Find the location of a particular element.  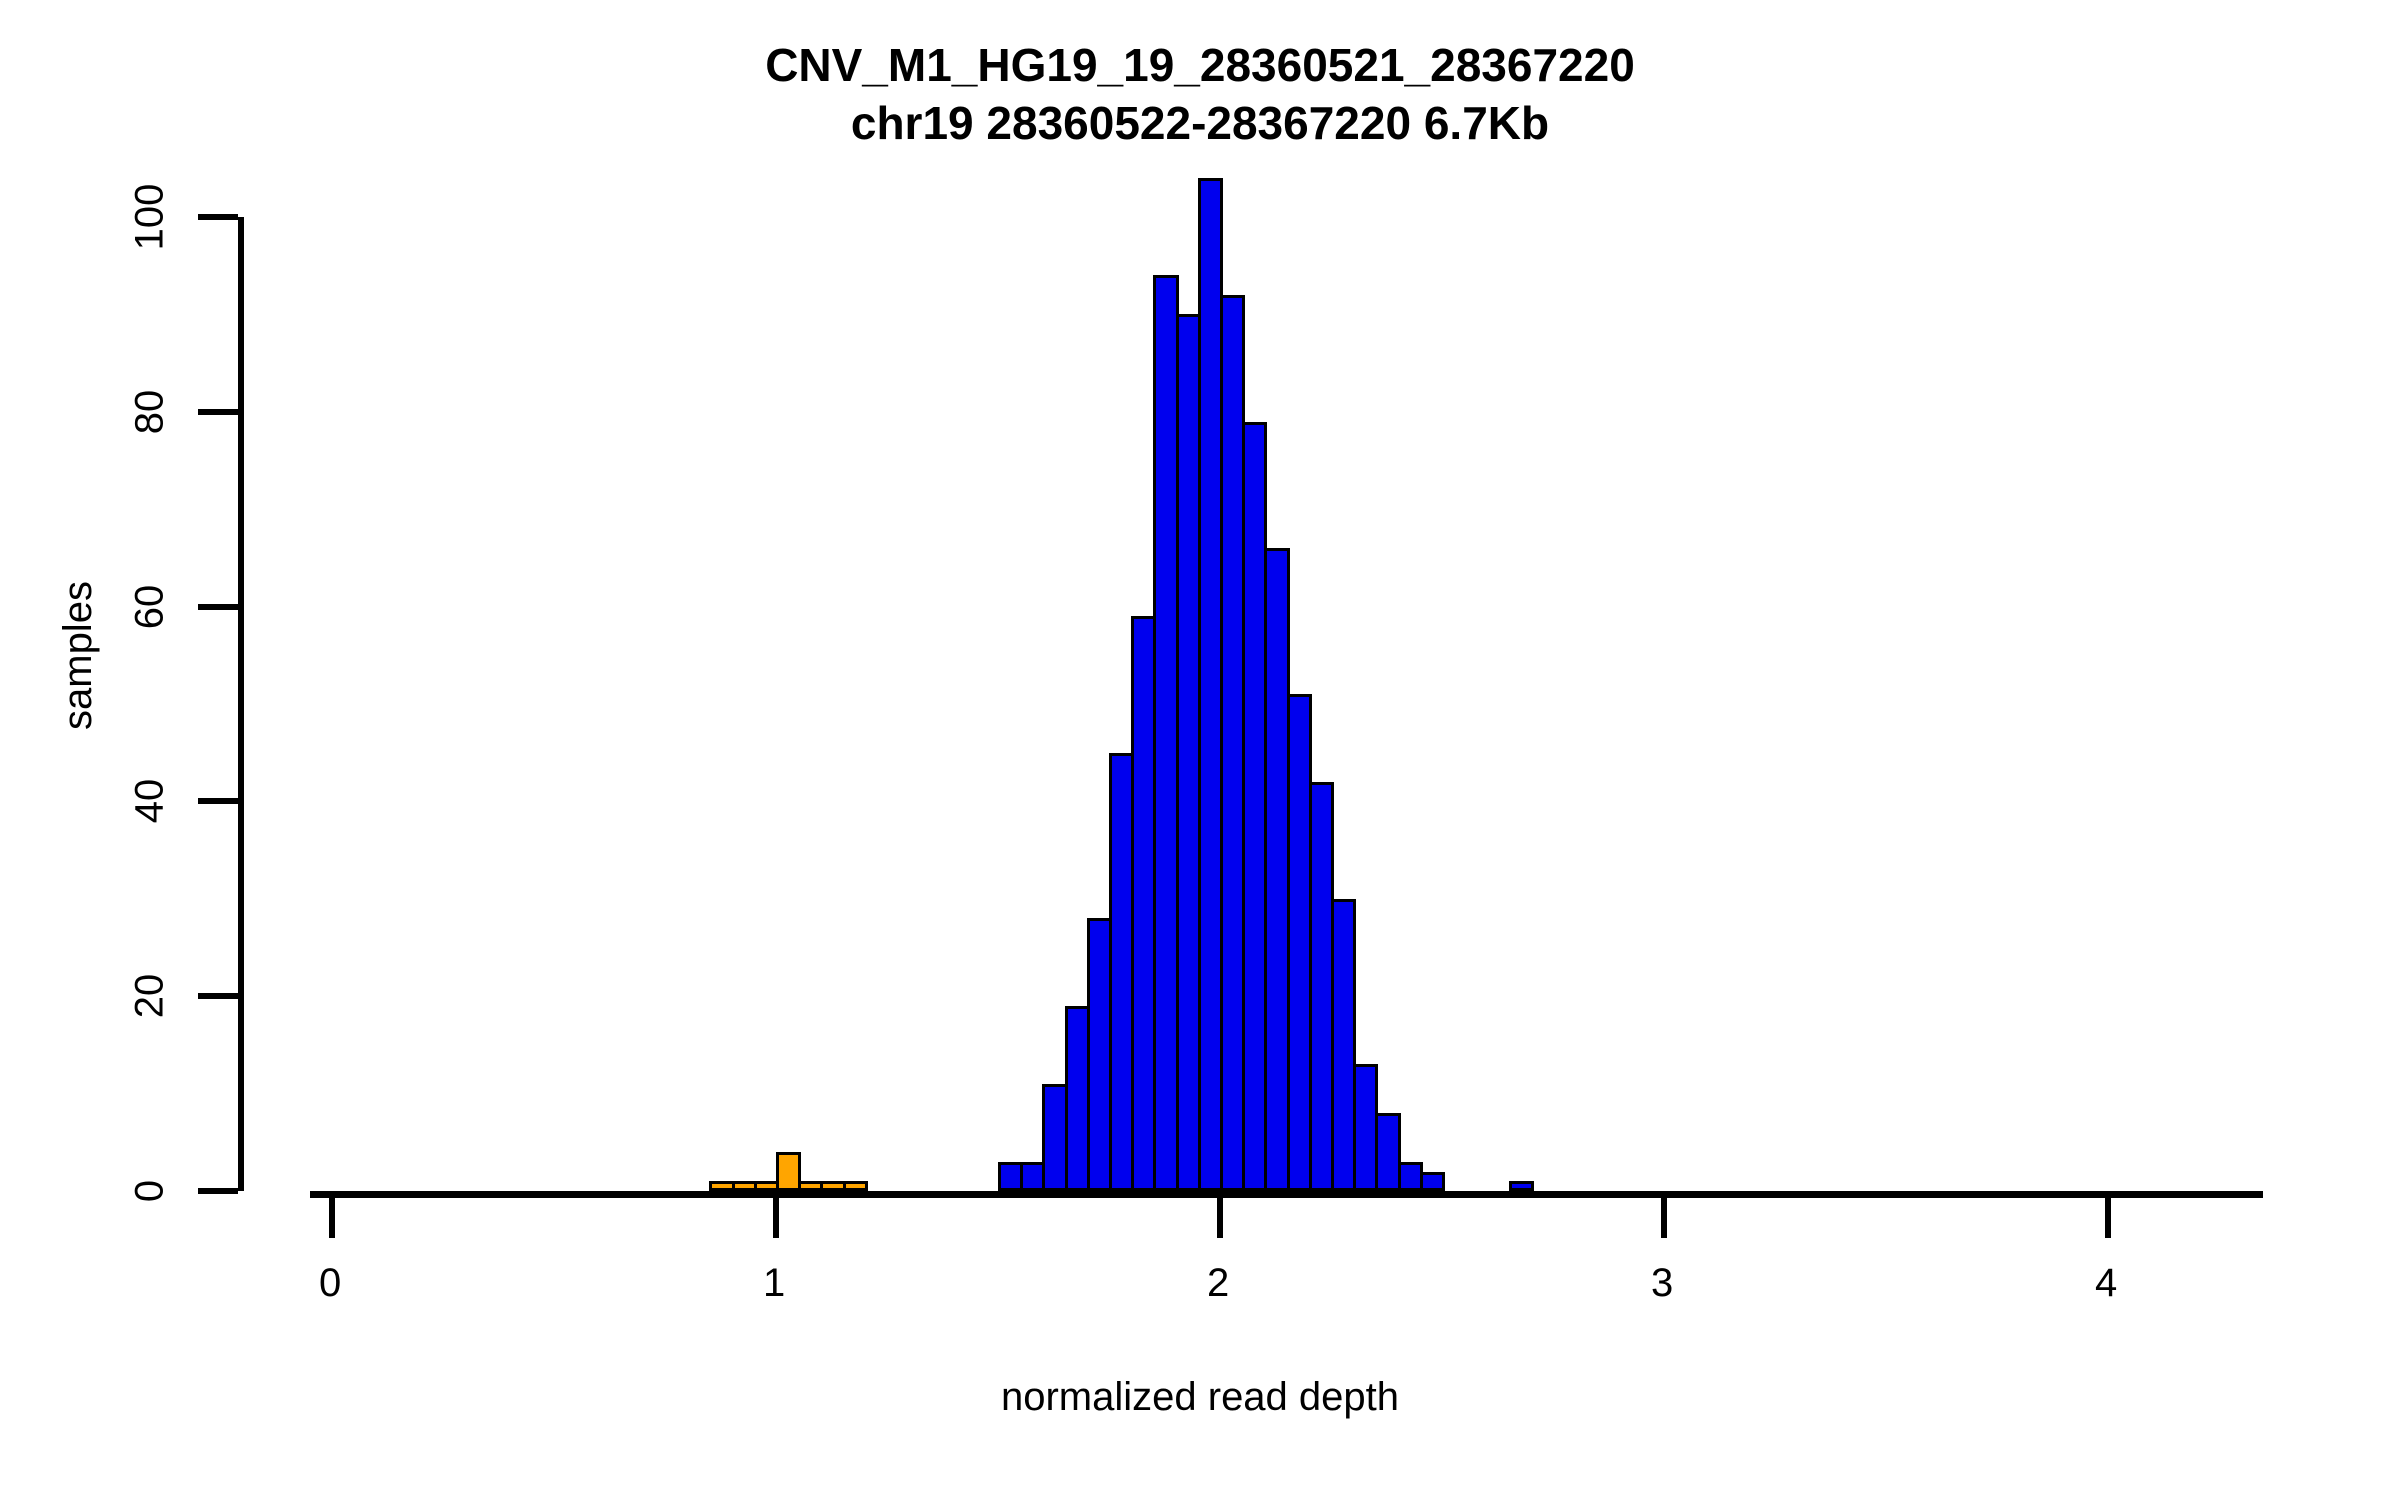

y-tick-label: 40 is located at coordinates (149, 801).